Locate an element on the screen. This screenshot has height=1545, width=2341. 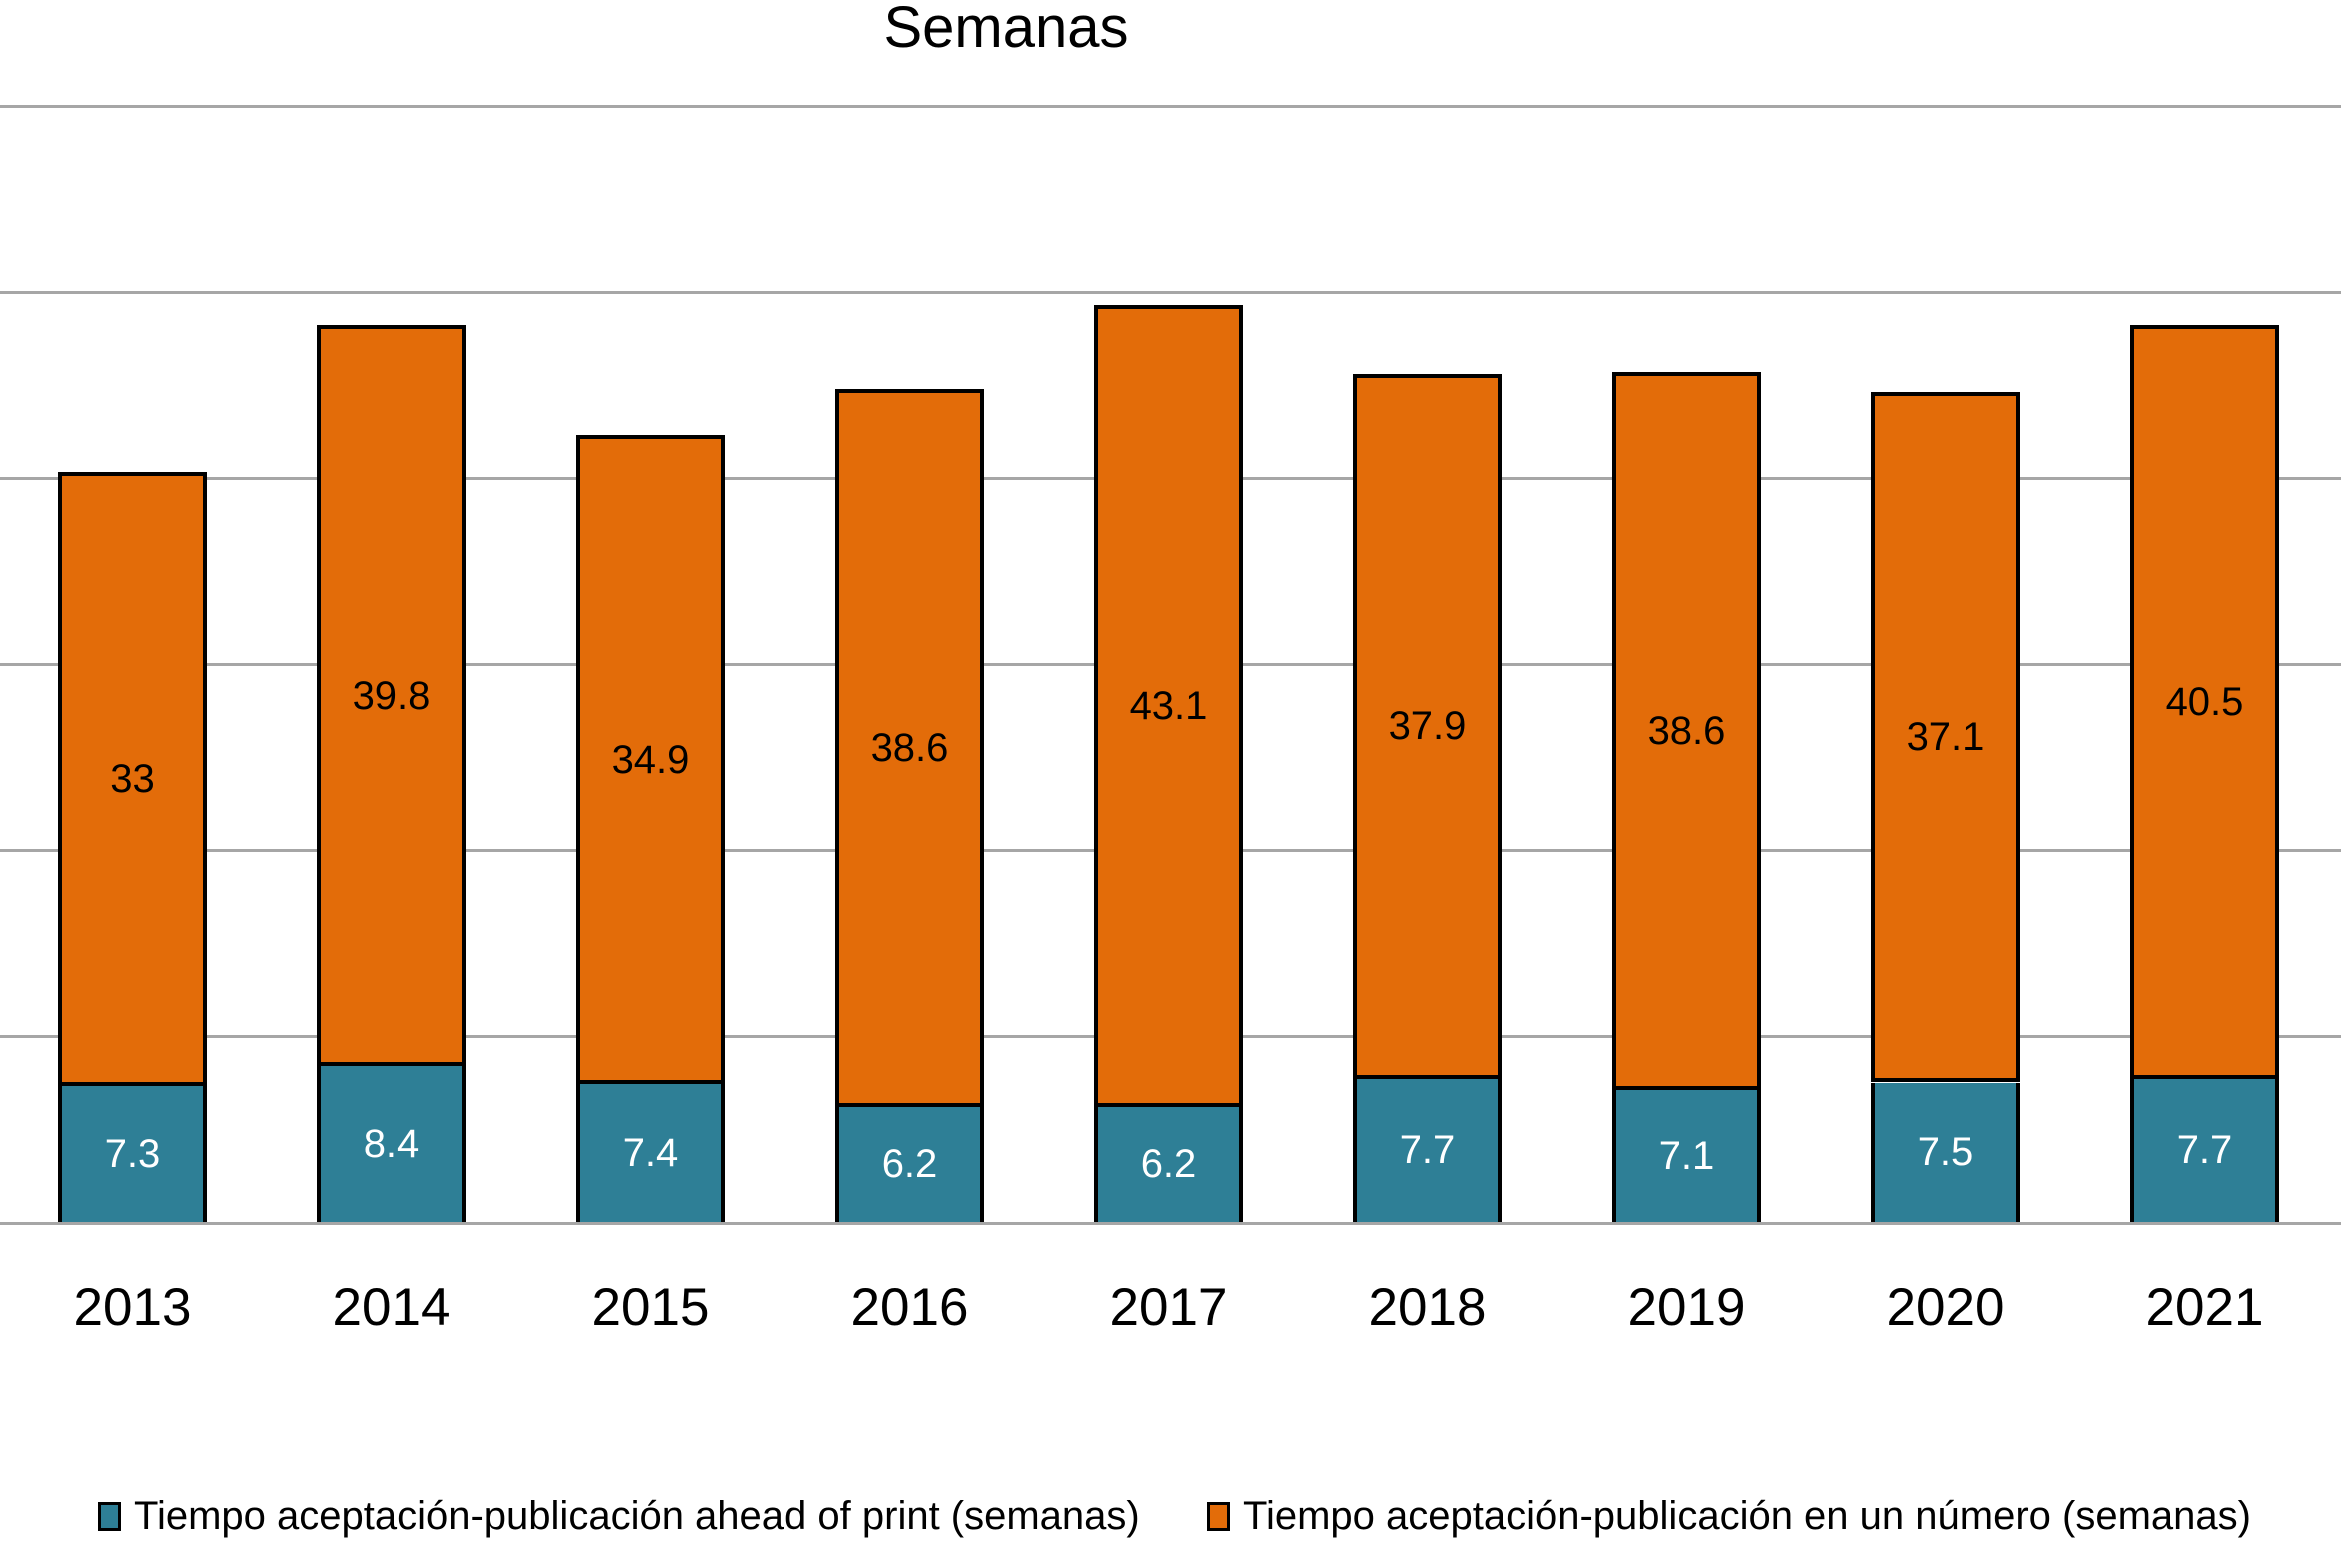
bar-value-label: 33 is located at coordinates (132, 779).